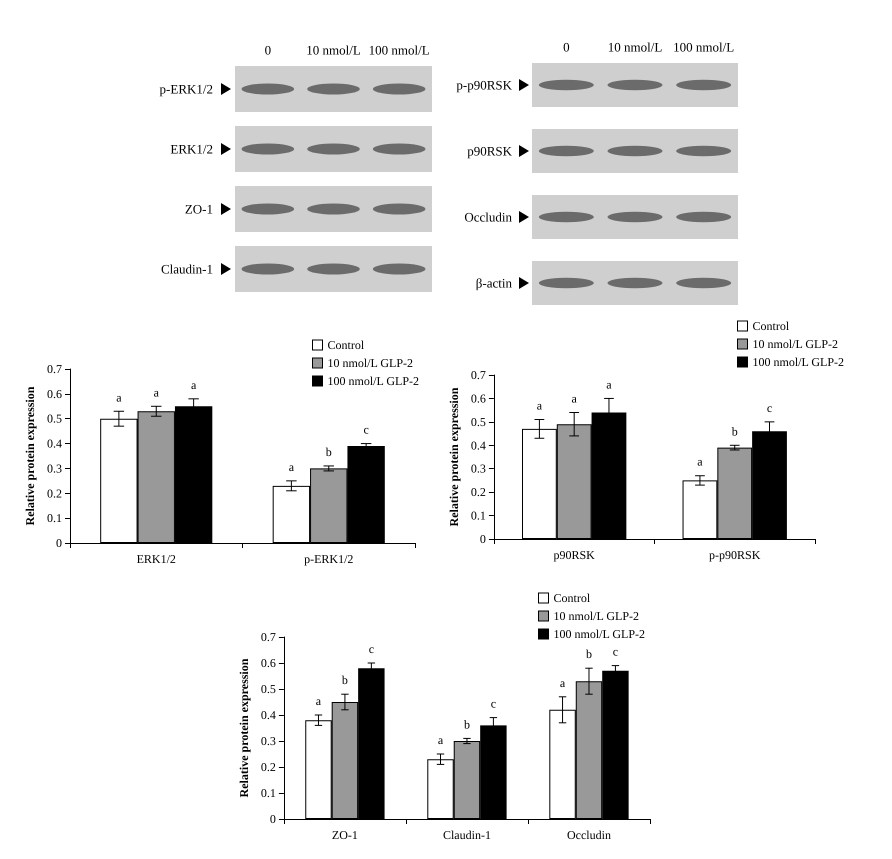  Describe the element at coordinates (735, 555) in the screenshot. I see `x-tick-label: p-p90RSK` at that location.